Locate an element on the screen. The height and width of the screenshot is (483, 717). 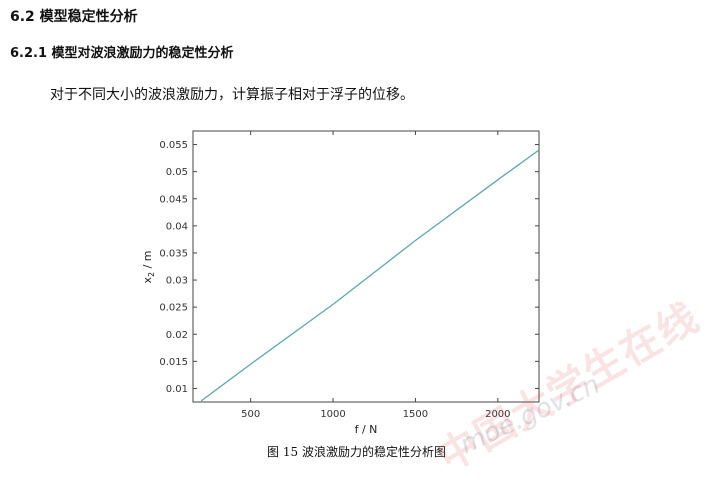
y-tick-label: 0.01 is located at coordinates (177, 389).